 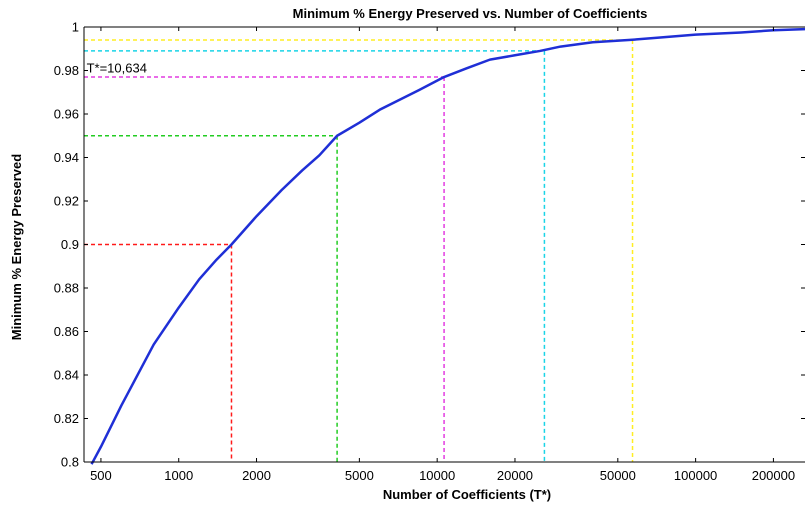 What do you see at coordinates (66, 201) in the screenshot?
I see `y-tick-label-6: 0.92` at bounding box center [66, 201].